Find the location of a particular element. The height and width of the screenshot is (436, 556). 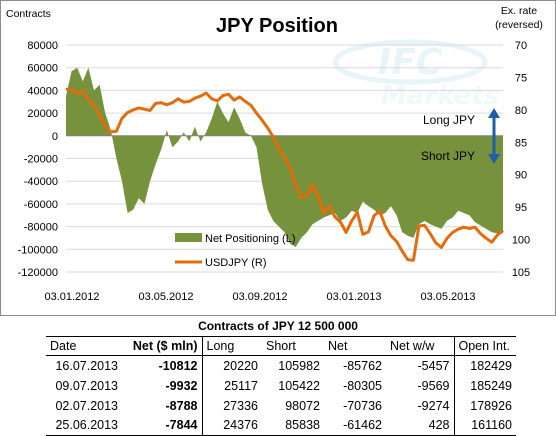

cell-long: 25117 is located at coordinates (231, 385).